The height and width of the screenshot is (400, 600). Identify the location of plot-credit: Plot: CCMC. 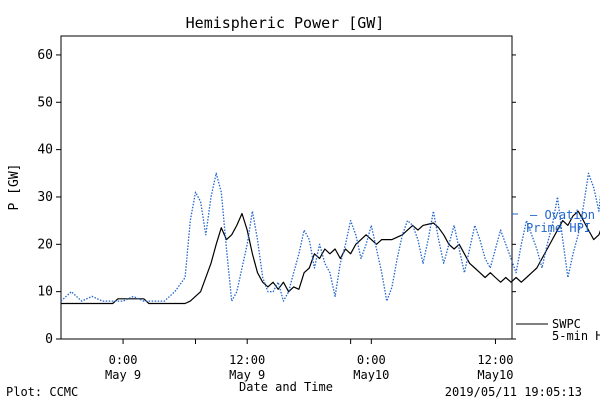
(42, 392).